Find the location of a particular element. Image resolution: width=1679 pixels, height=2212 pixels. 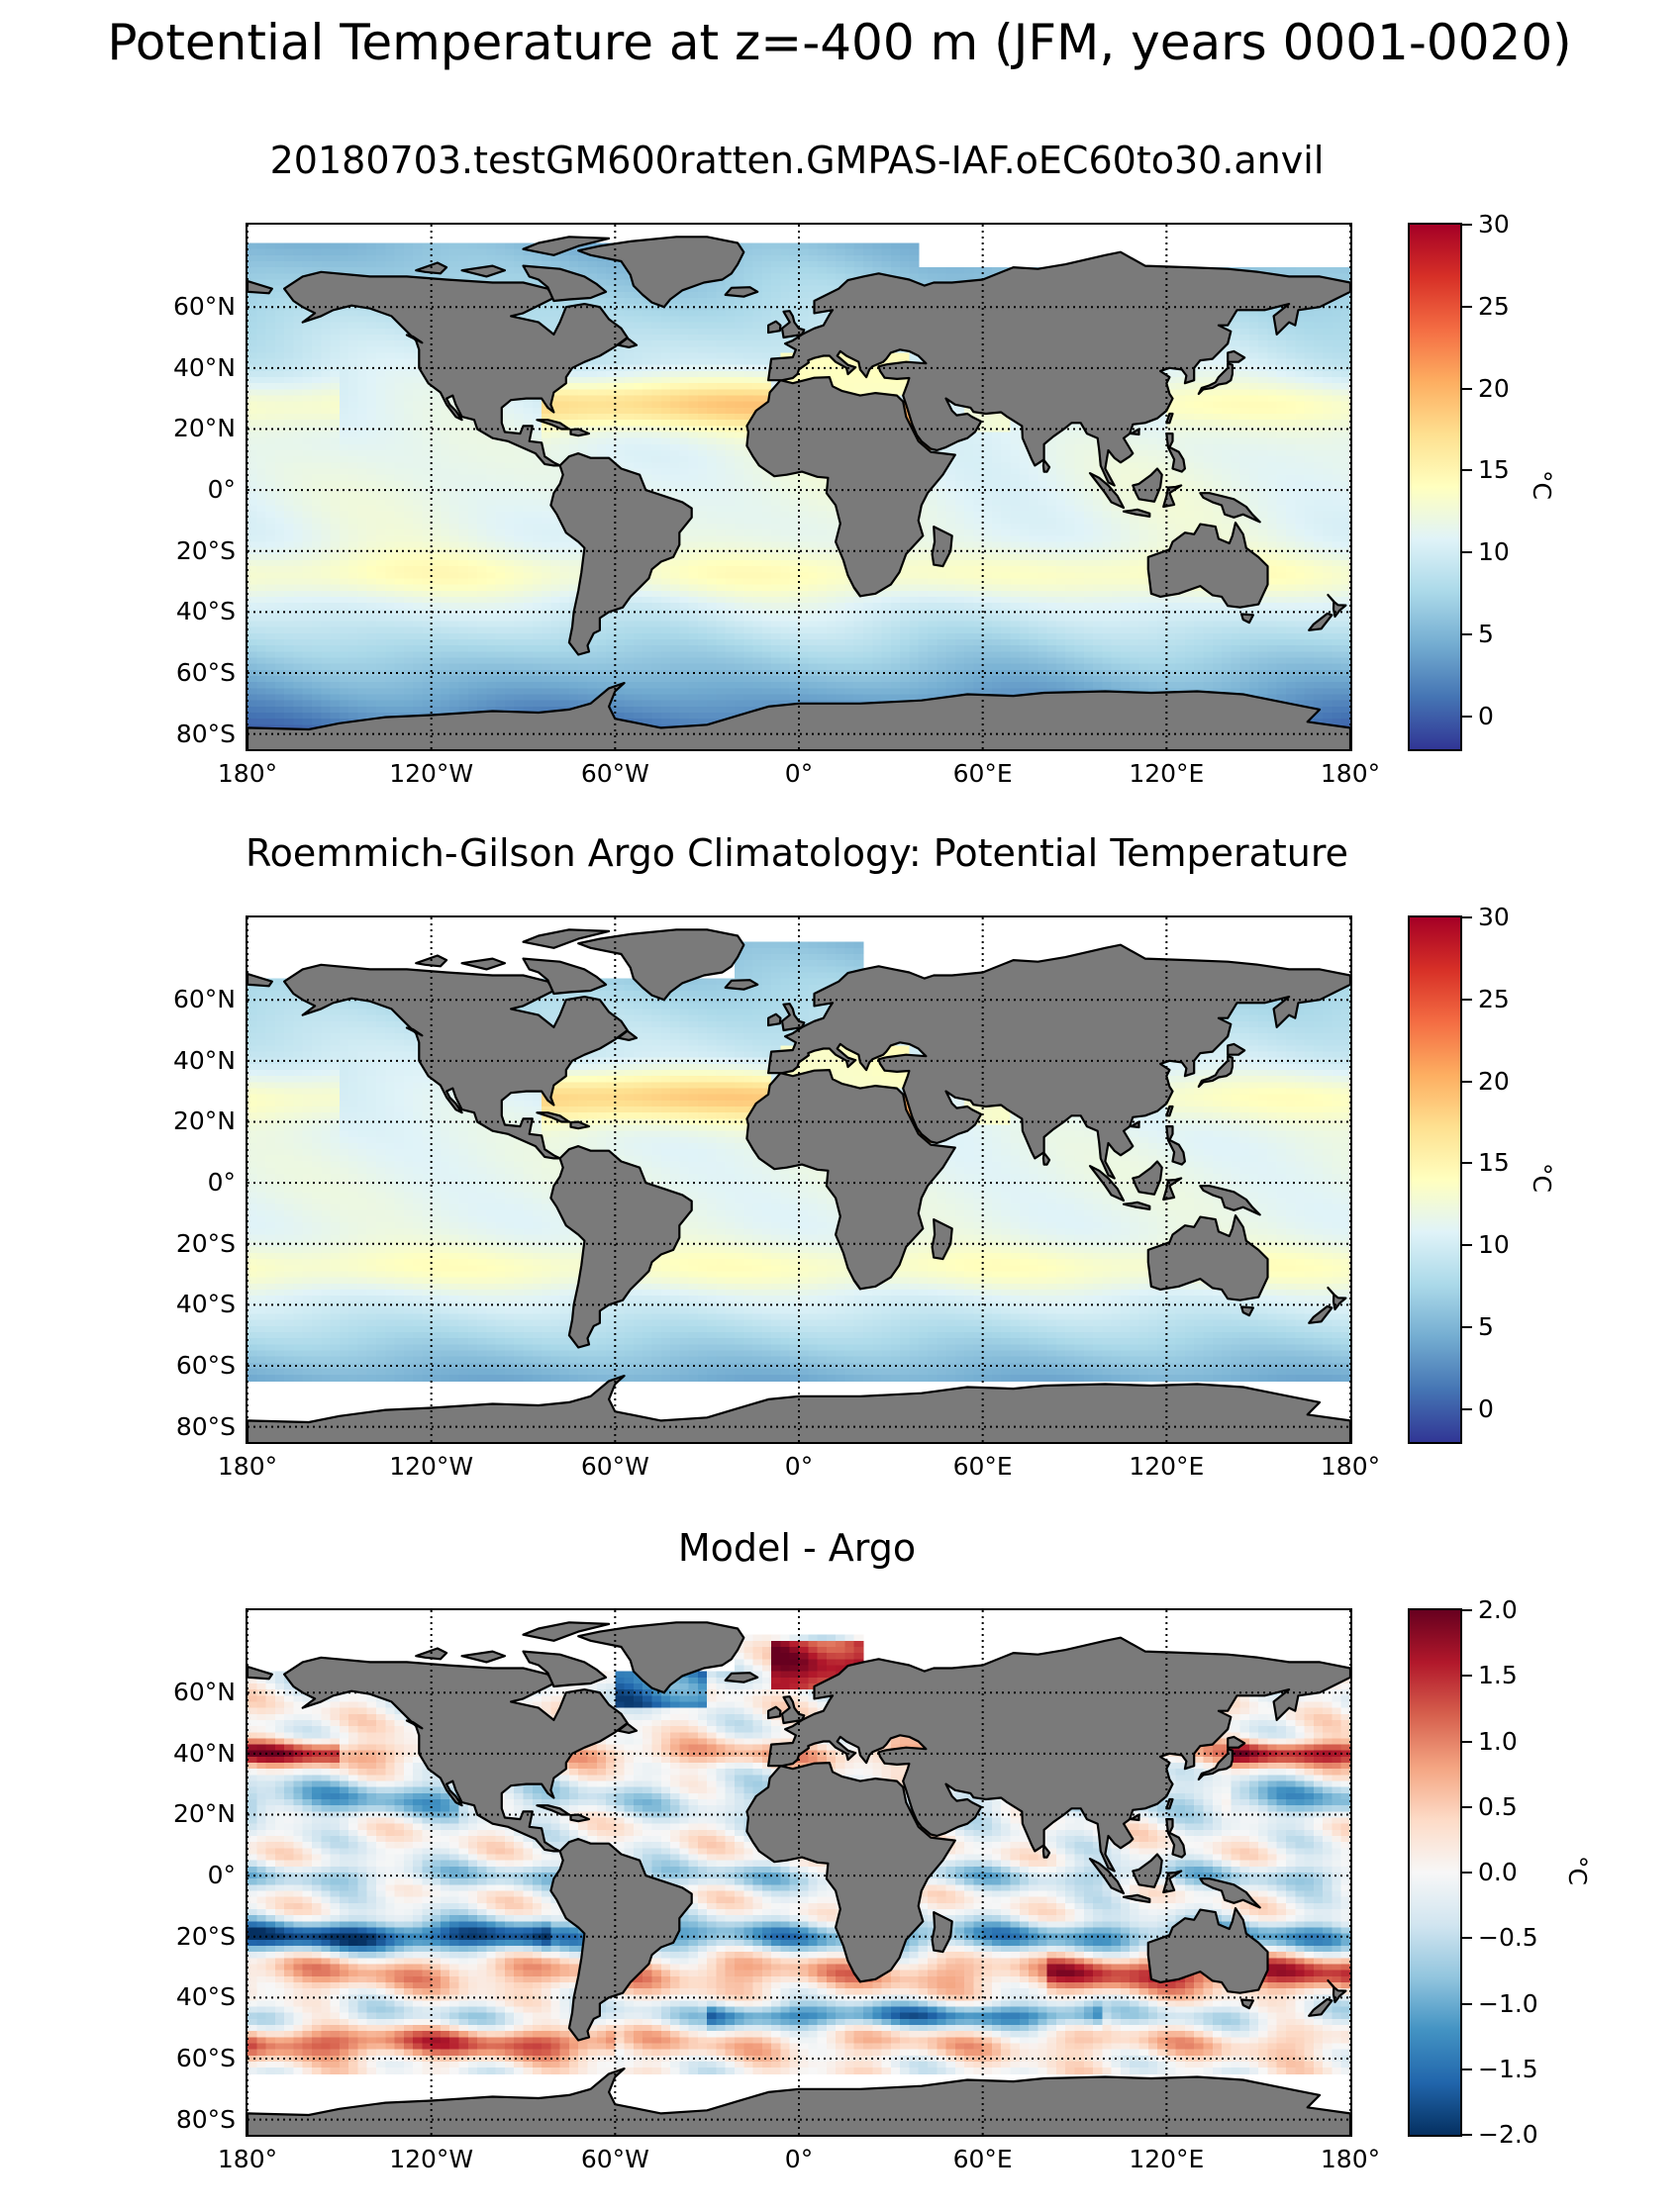

lat-tick-label: 20°N is located at coordinates (191, 1120).